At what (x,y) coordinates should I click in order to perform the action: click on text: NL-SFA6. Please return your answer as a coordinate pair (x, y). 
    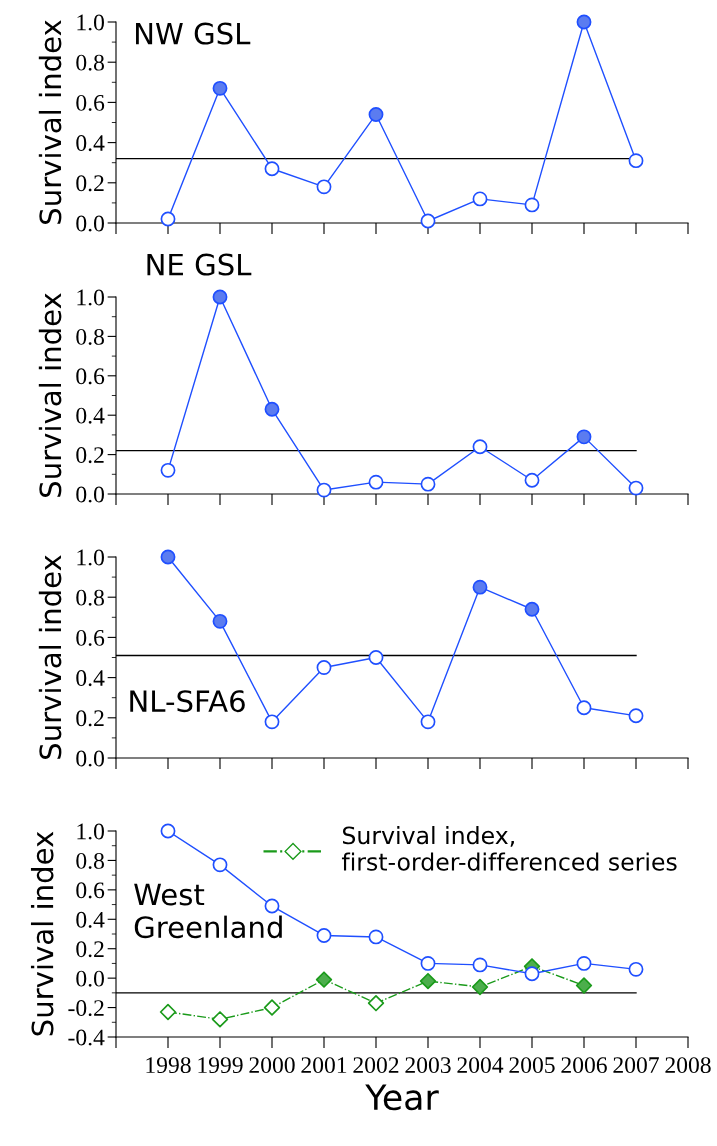
    Looking at the image, I should click on (187, 701).